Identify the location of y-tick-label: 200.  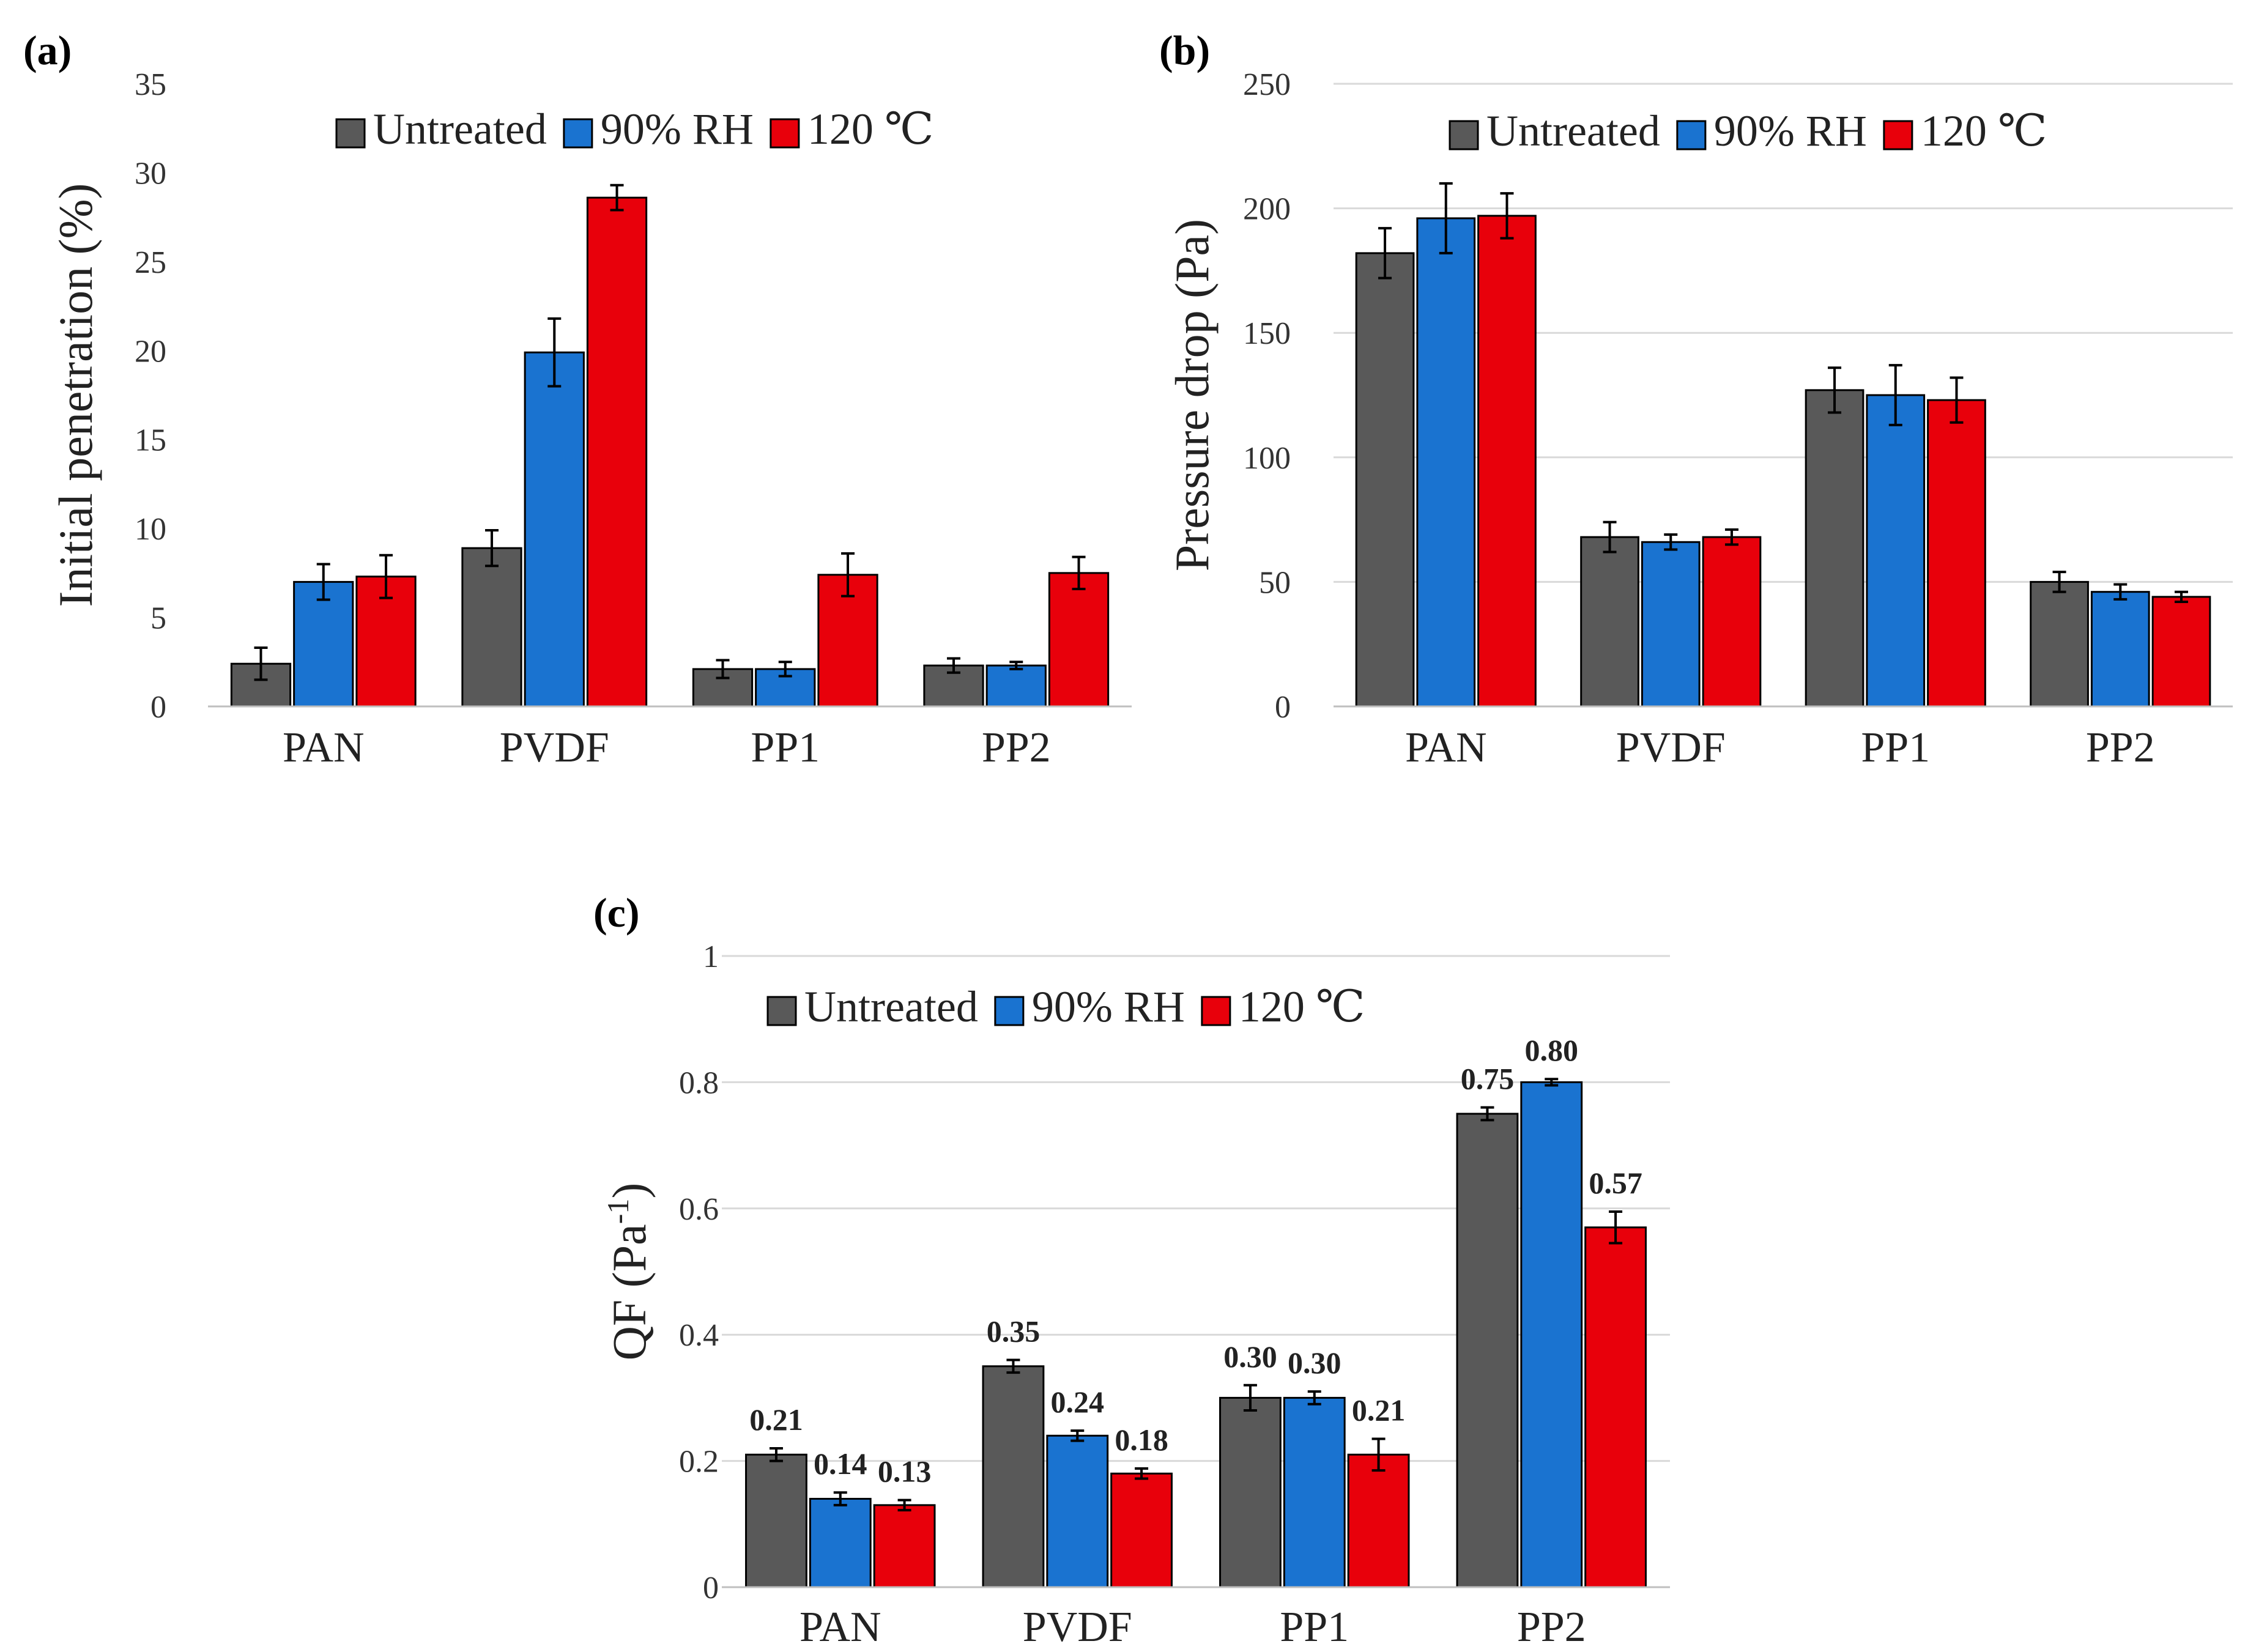
(1267, 209).